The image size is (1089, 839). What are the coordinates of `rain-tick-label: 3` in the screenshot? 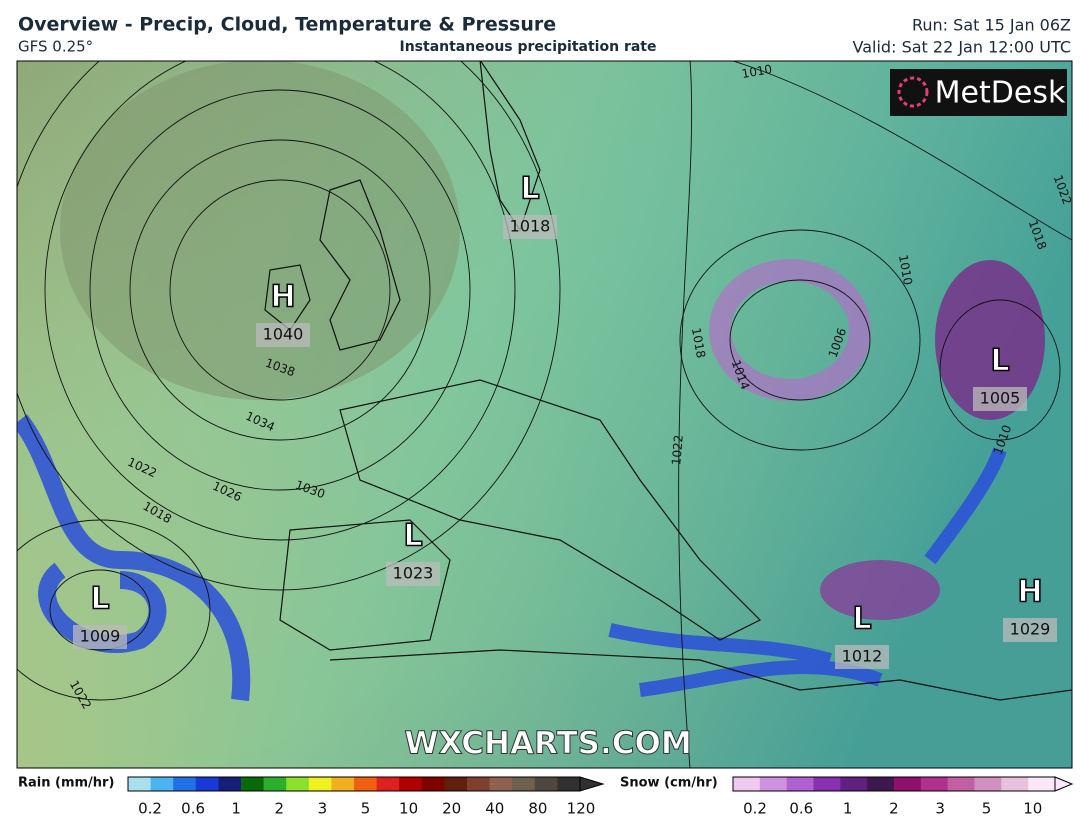 It's located at (323, 809).